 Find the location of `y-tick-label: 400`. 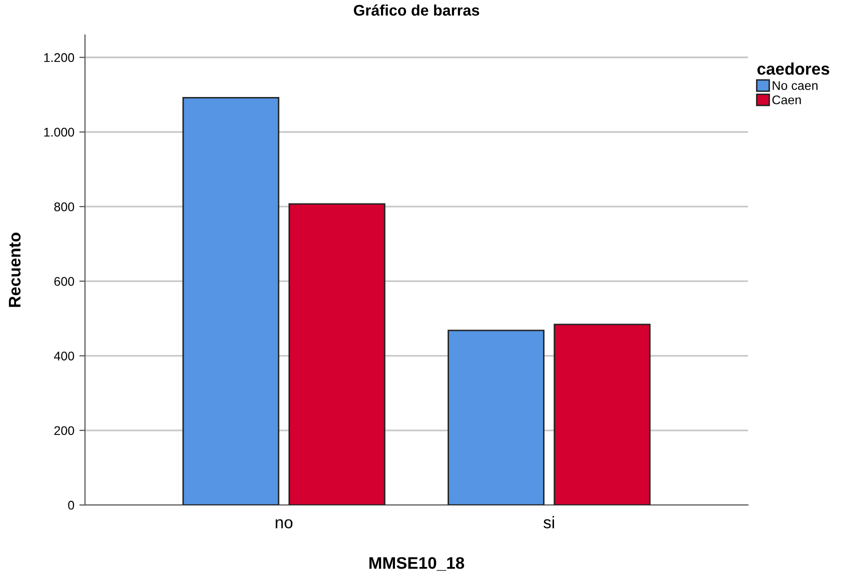

y-tick-label: 400 is located at coordinates (64, 356).